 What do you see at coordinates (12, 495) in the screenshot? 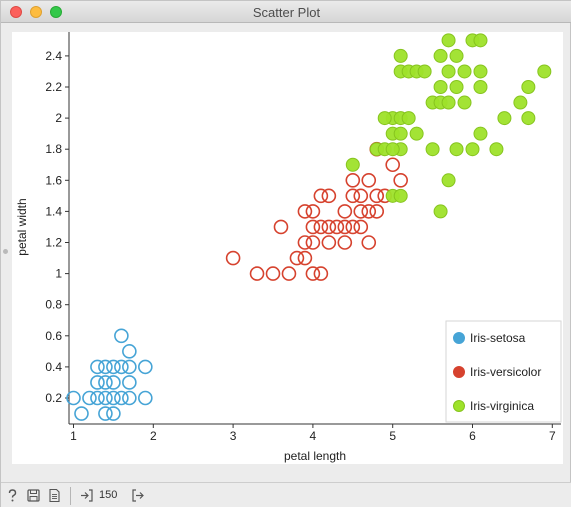
I see `help-icon` at bounding box center [12, 495].